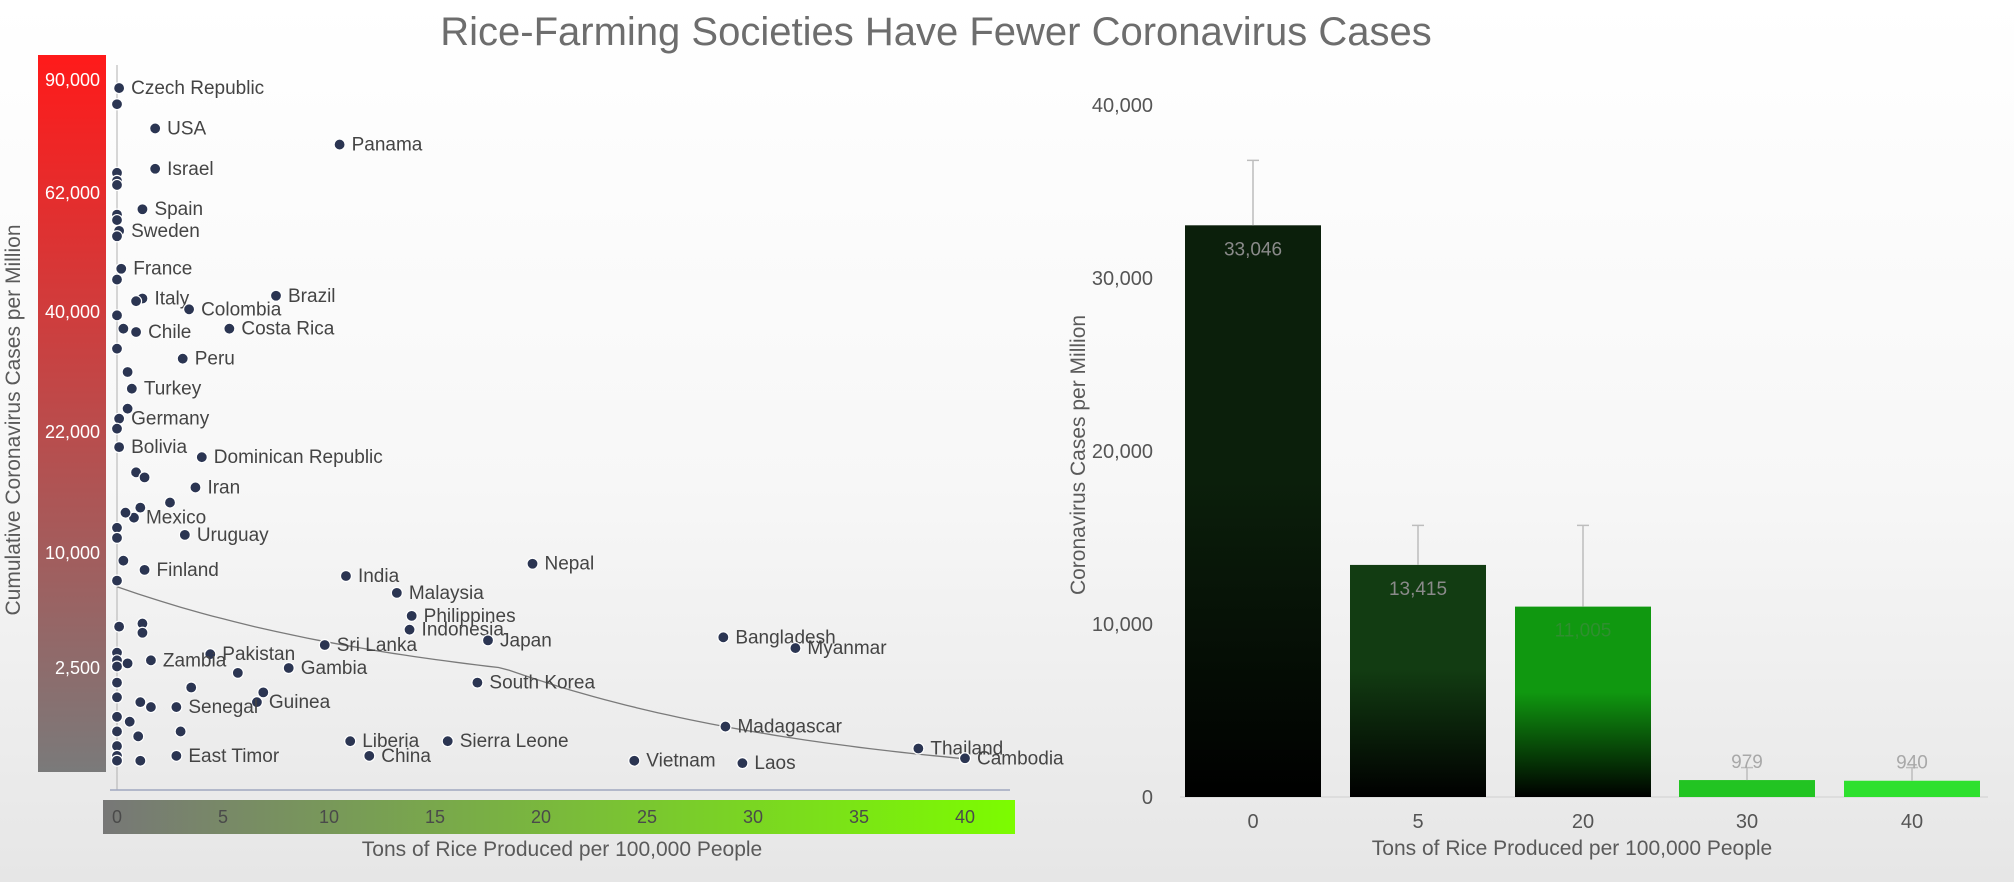  What do you see at coordinates (463, 630) in the screenshot?
I see `country-label: Indonesia` at bounding box center [463, 630].